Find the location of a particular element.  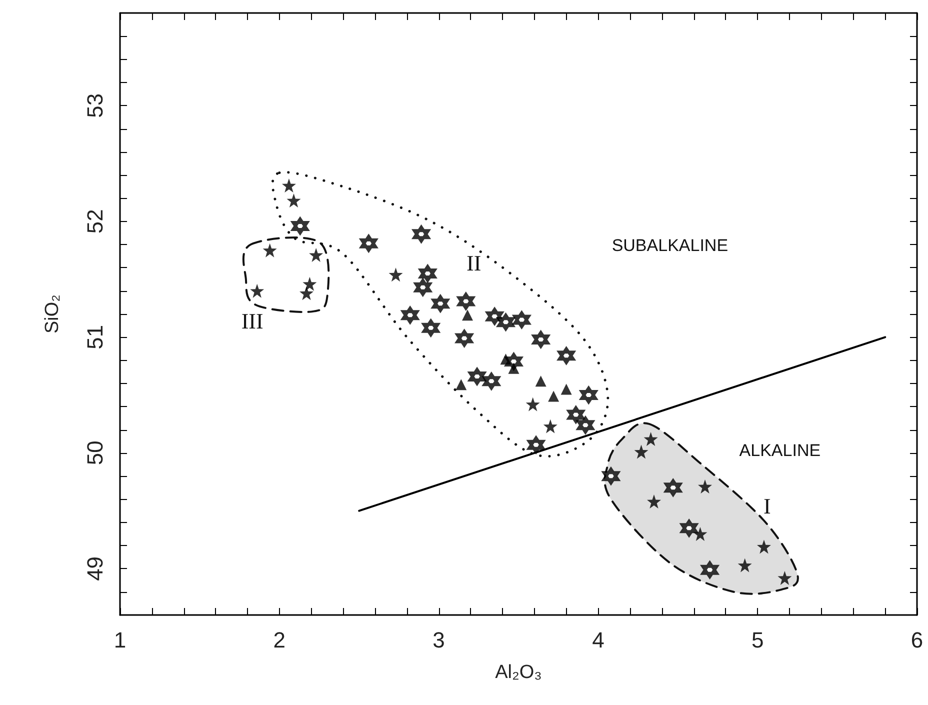

annotation: II is located at coordinates (474, 263).